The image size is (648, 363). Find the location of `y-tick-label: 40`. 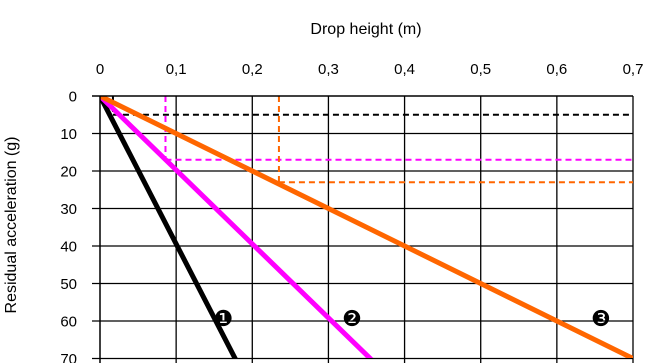

y-tick-label: 40 is located at coordinates (68, 247).